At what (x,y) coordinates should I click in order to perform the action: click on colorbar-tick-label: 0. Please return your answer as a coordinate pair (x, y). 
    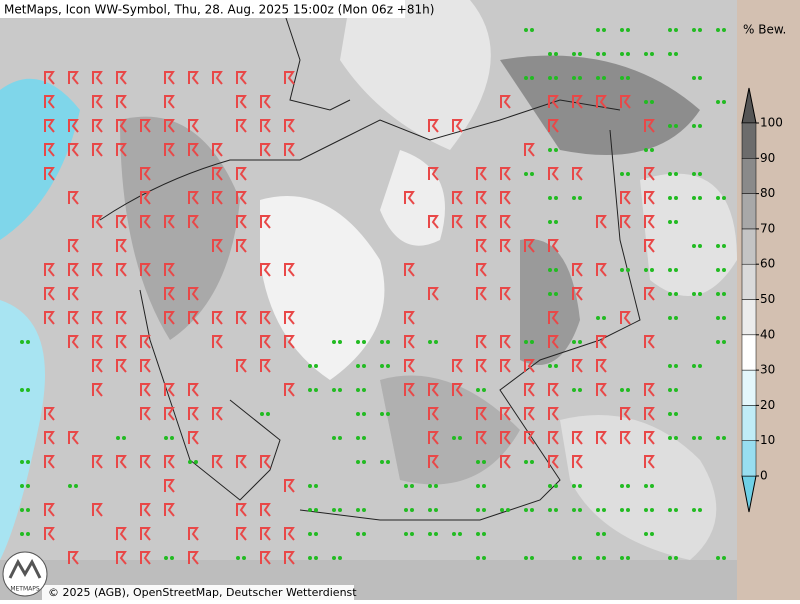
    Looking at the image, I should click on (764, 476).